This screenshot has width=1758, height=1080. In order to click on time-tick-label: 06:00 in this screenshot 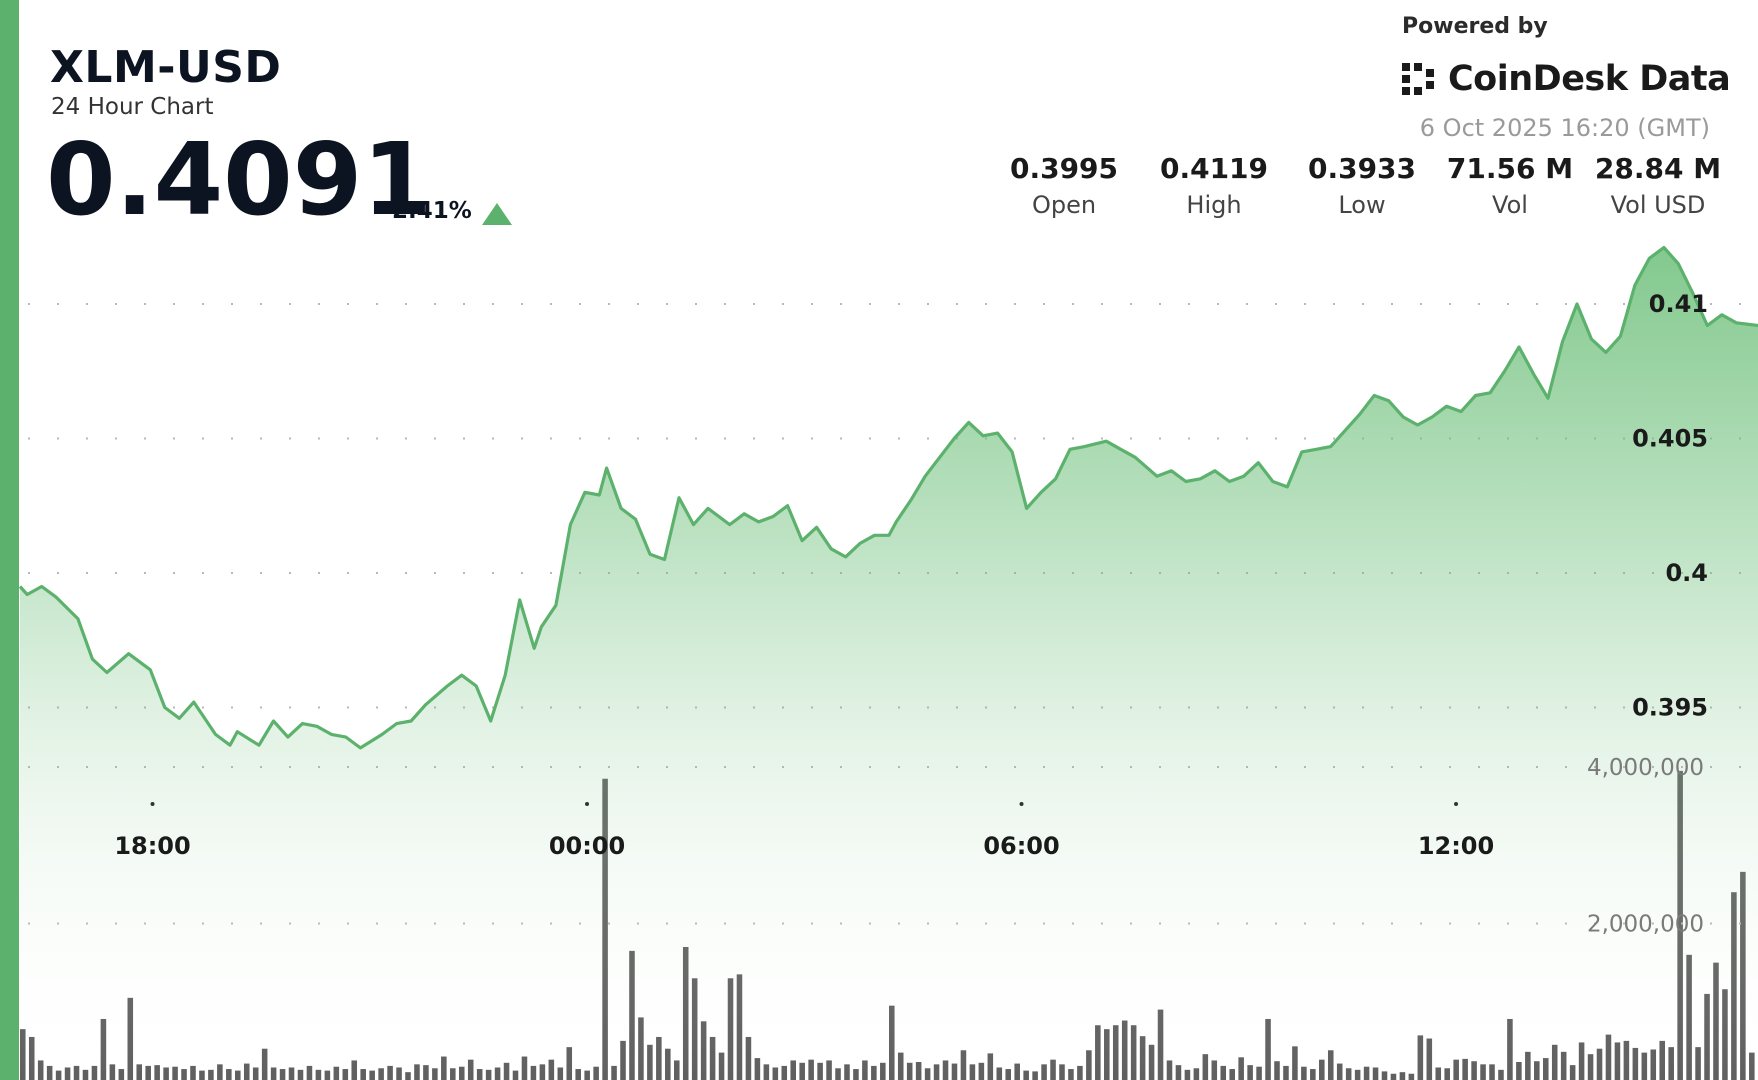, I will do `click(1021, 846)`.